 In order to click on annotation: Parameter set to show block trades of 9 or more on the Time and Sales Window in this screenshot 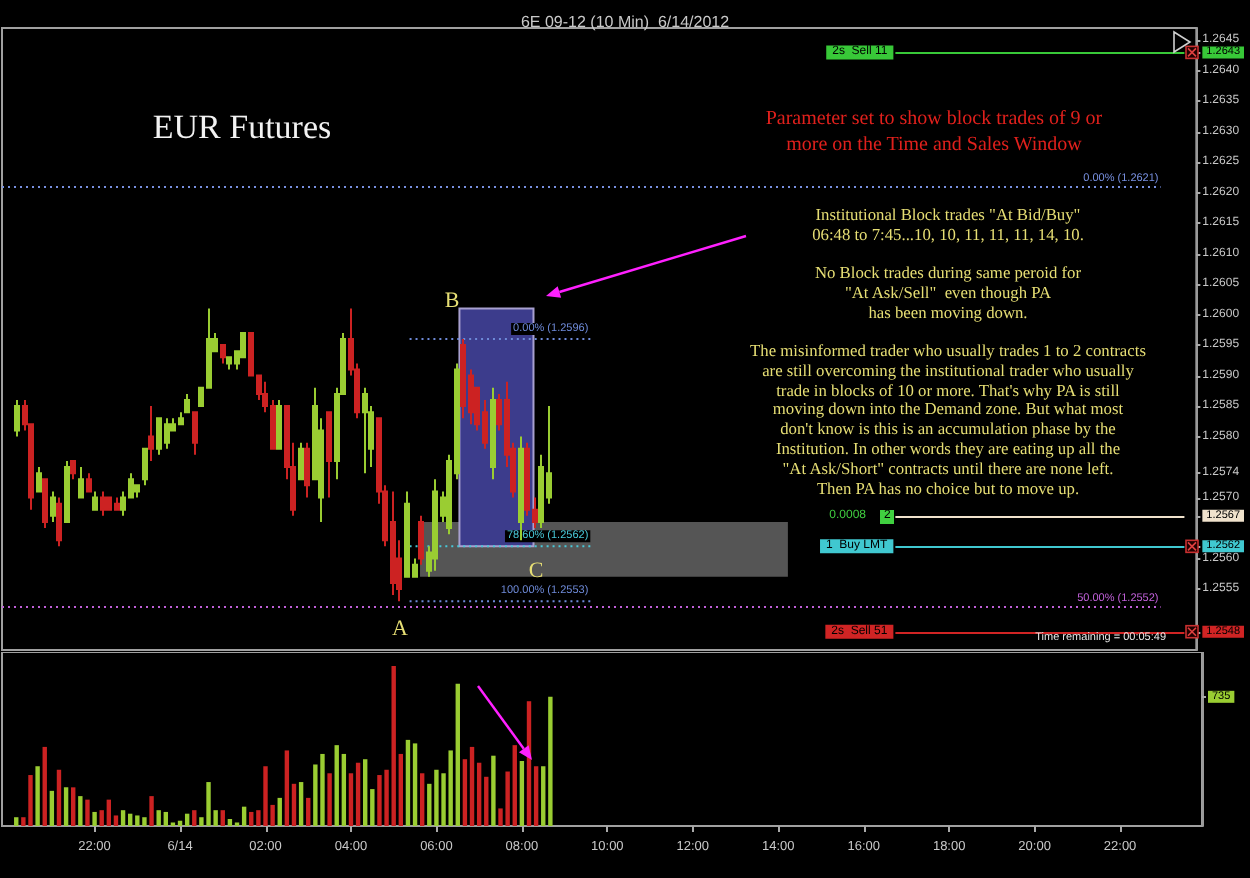, I will do `click(934, 132)`.